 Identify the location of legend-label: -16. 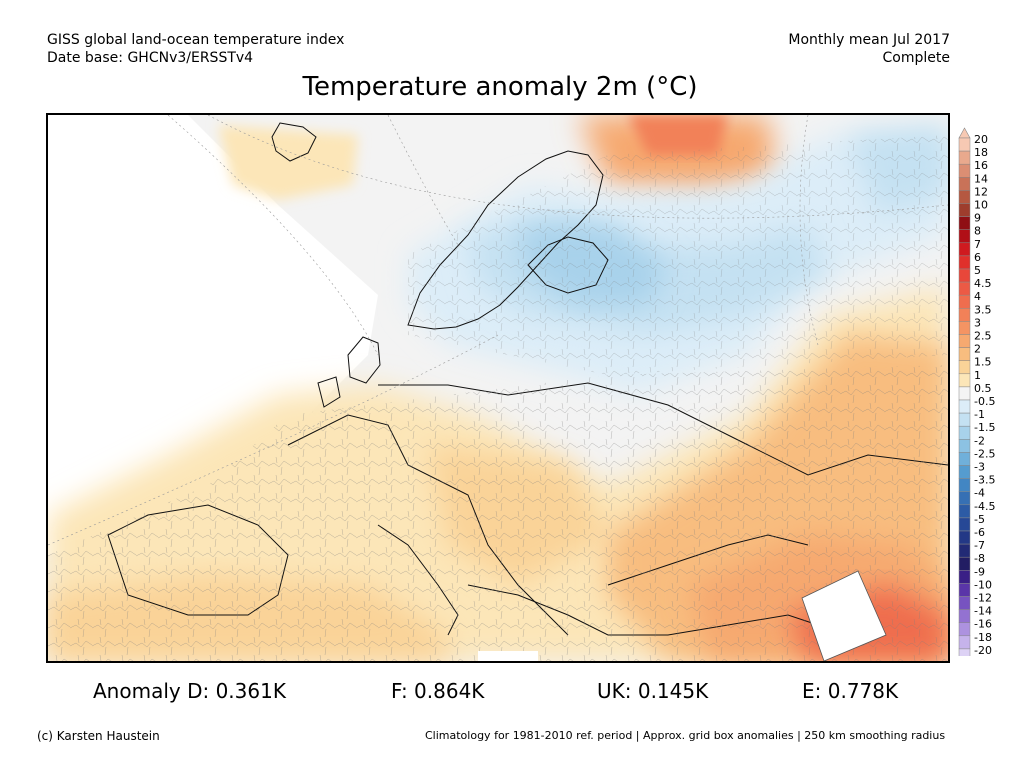
(983, 624).